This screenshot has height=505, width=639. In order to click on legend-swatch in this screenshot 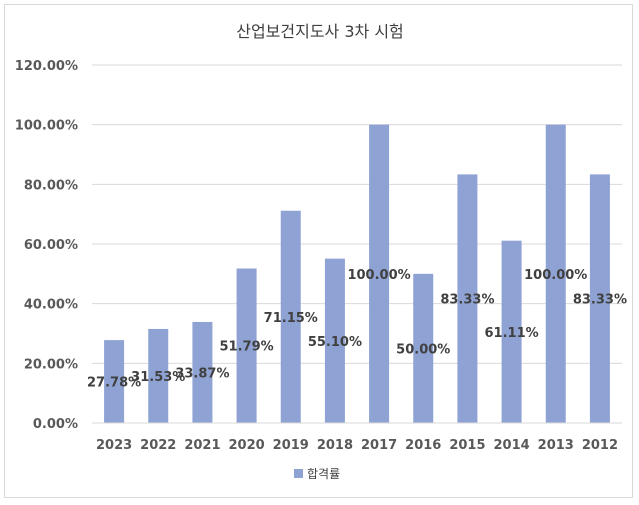, I will do `click(298, 473)`.